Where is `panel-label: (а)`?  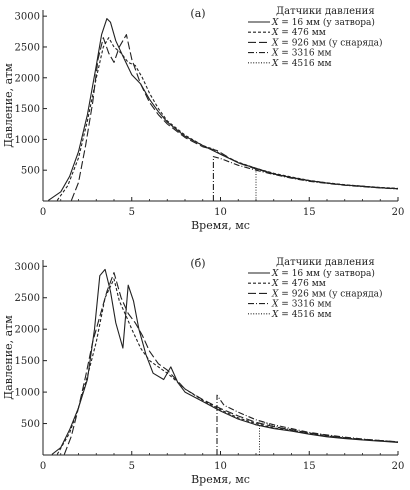 panel-label: (а) is located at coordinates (197, 13).